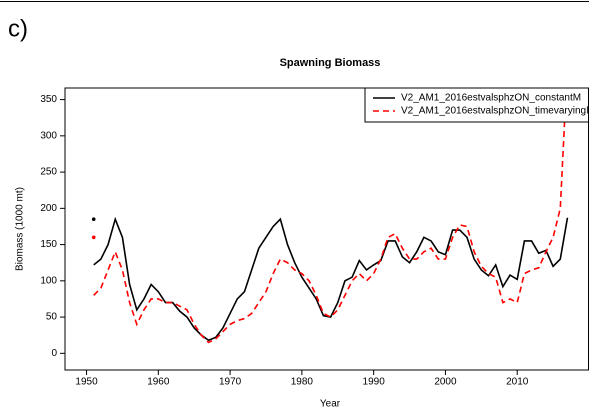 The image size is (589, 407). Describe the element at coordinates (230, 382) in the screenshot. I see `x-tick-label: 1970` at that location.